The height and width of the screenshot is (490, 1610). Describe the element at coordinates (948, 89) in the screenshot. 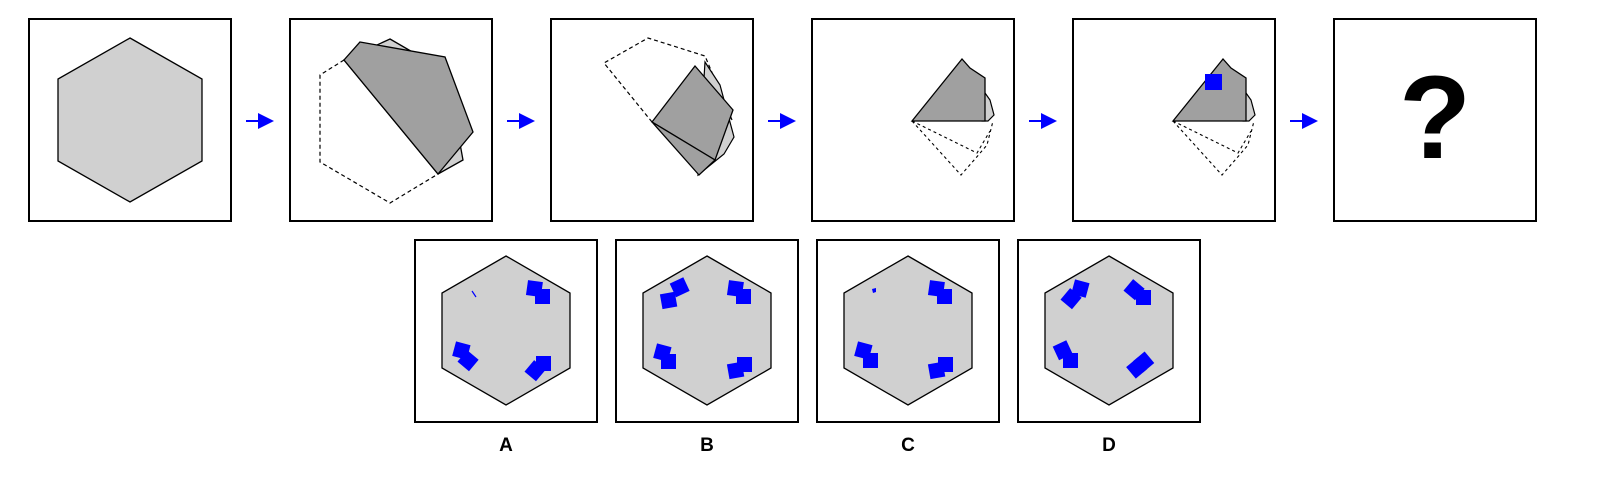

I see `folded-triangle` at that location.